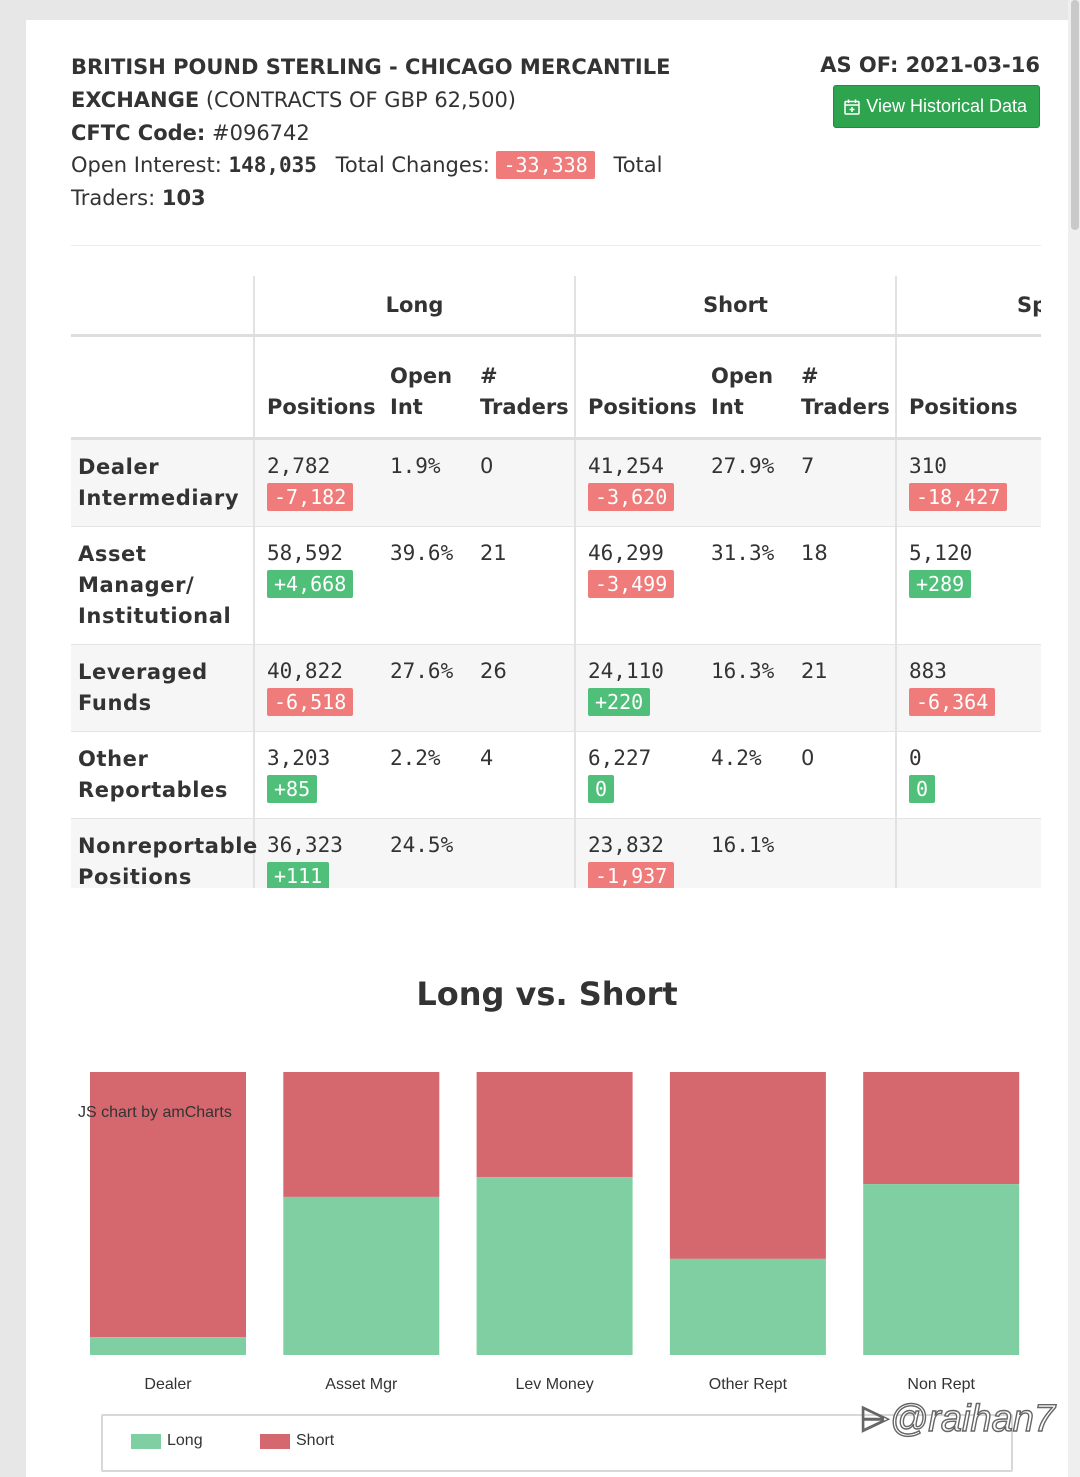  I want to click on spread-change-badge: -6,364, so click(952, 702).